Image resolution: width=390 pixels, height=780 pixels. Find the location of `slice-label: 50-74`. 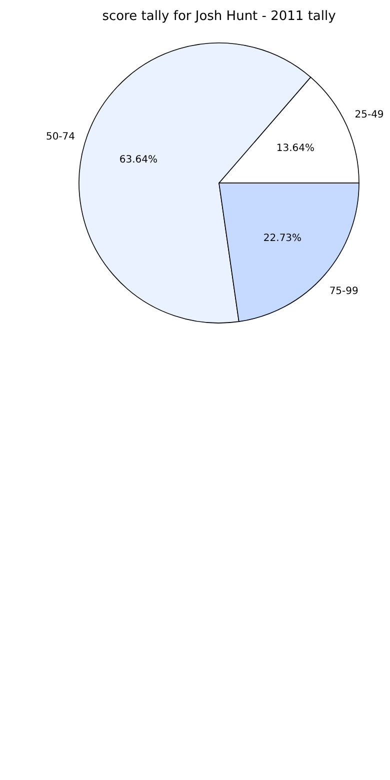

slice-label: 50-74 is located at coordinates (61, 136).